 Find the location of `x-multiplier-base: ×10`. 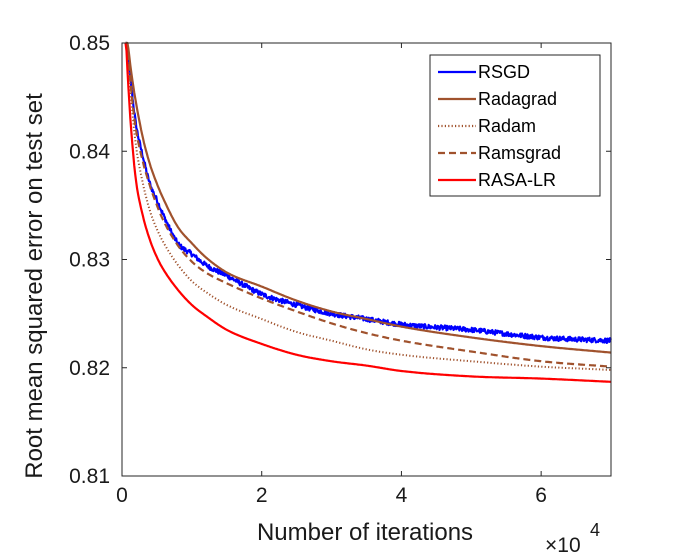

x-multiplier-base: ×10 is located at coordinates (563, 545).